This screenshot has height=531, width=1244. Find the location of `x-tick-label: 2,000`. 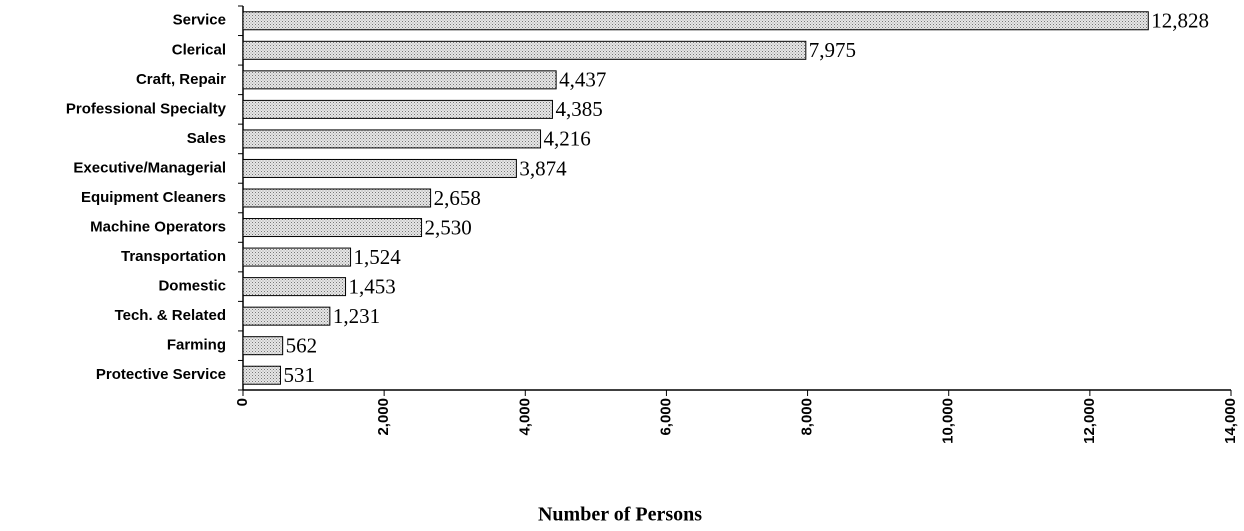

x-tick-label: 2,000 is located at coordinates (383, 417).